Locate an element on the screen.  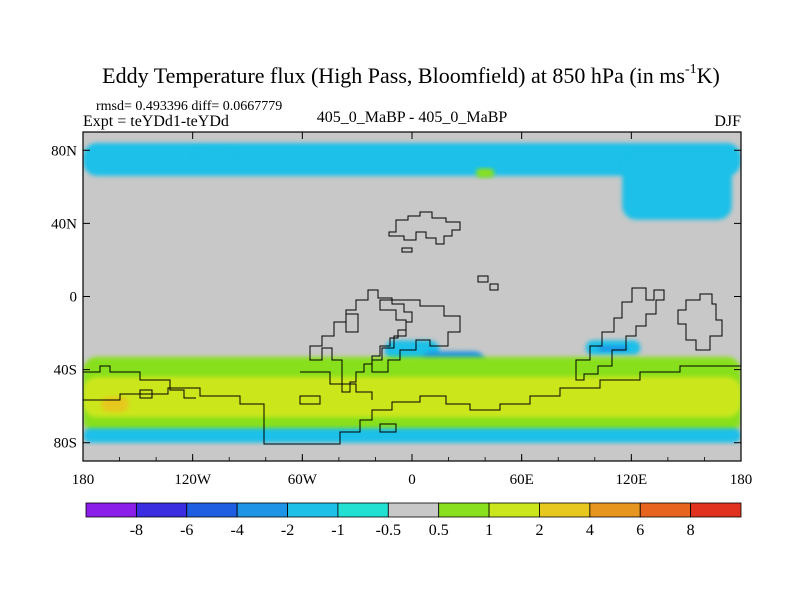
coastline-south-pacific is located at coordinates (230, 397).